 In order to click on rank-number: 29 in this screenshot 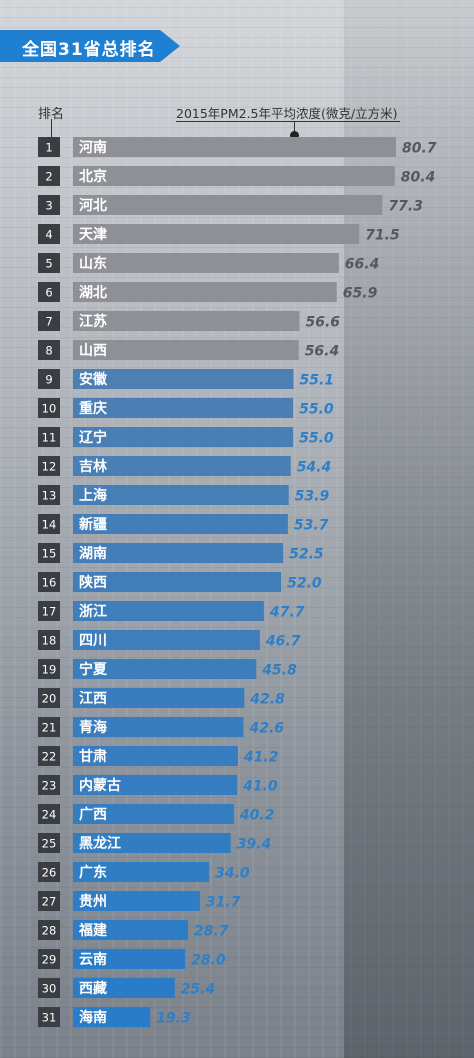, I will do `click(49, 960)`.